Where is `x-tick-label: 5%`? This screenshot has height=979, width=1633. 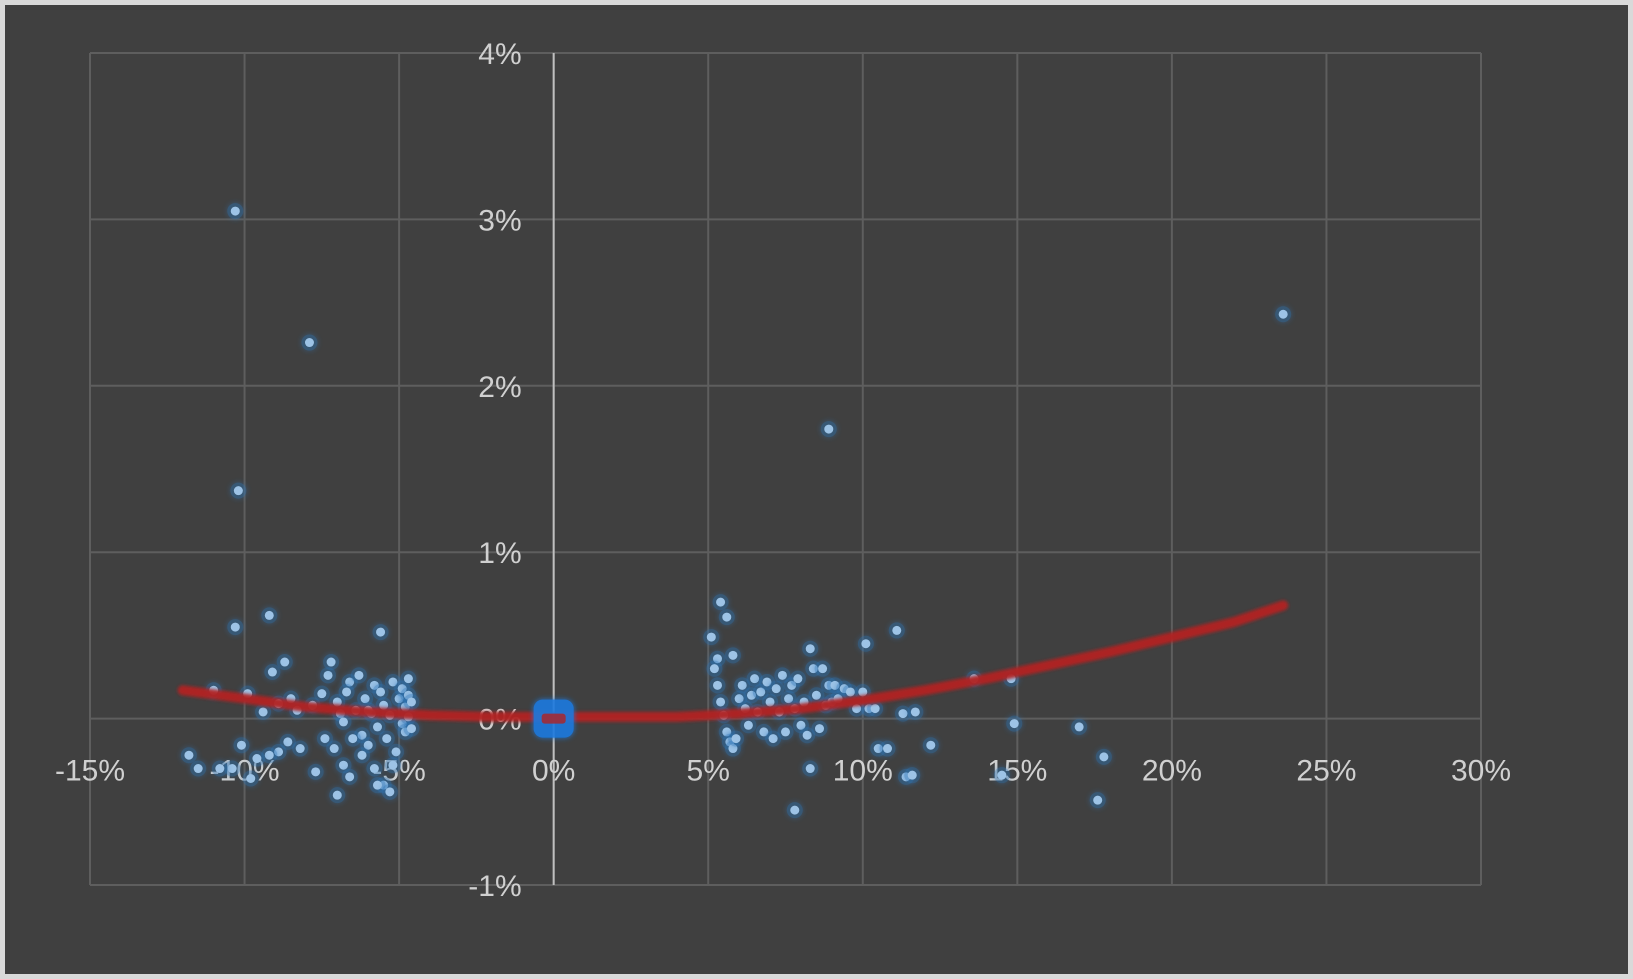 x-tick-label: 5% is located at coordinates (708, 771).